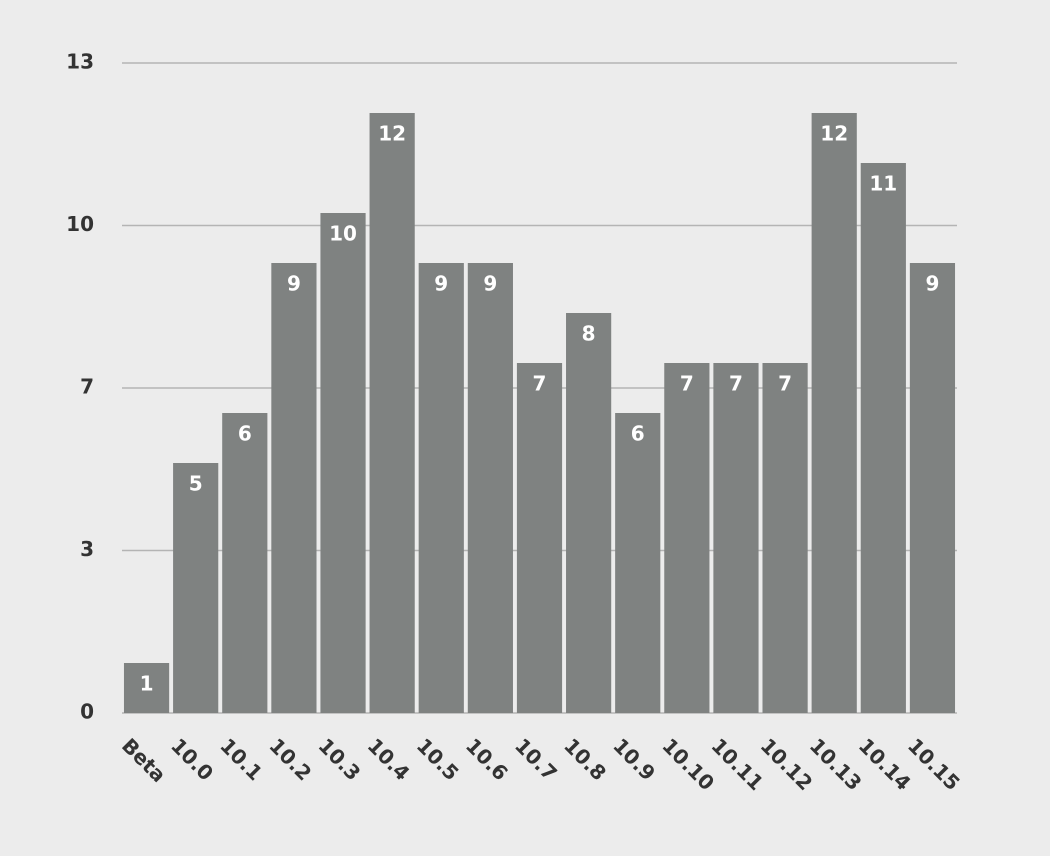 The height and width of the screenshot is (856, 1050). I want to click on value-label: 11, so click(883, 184).